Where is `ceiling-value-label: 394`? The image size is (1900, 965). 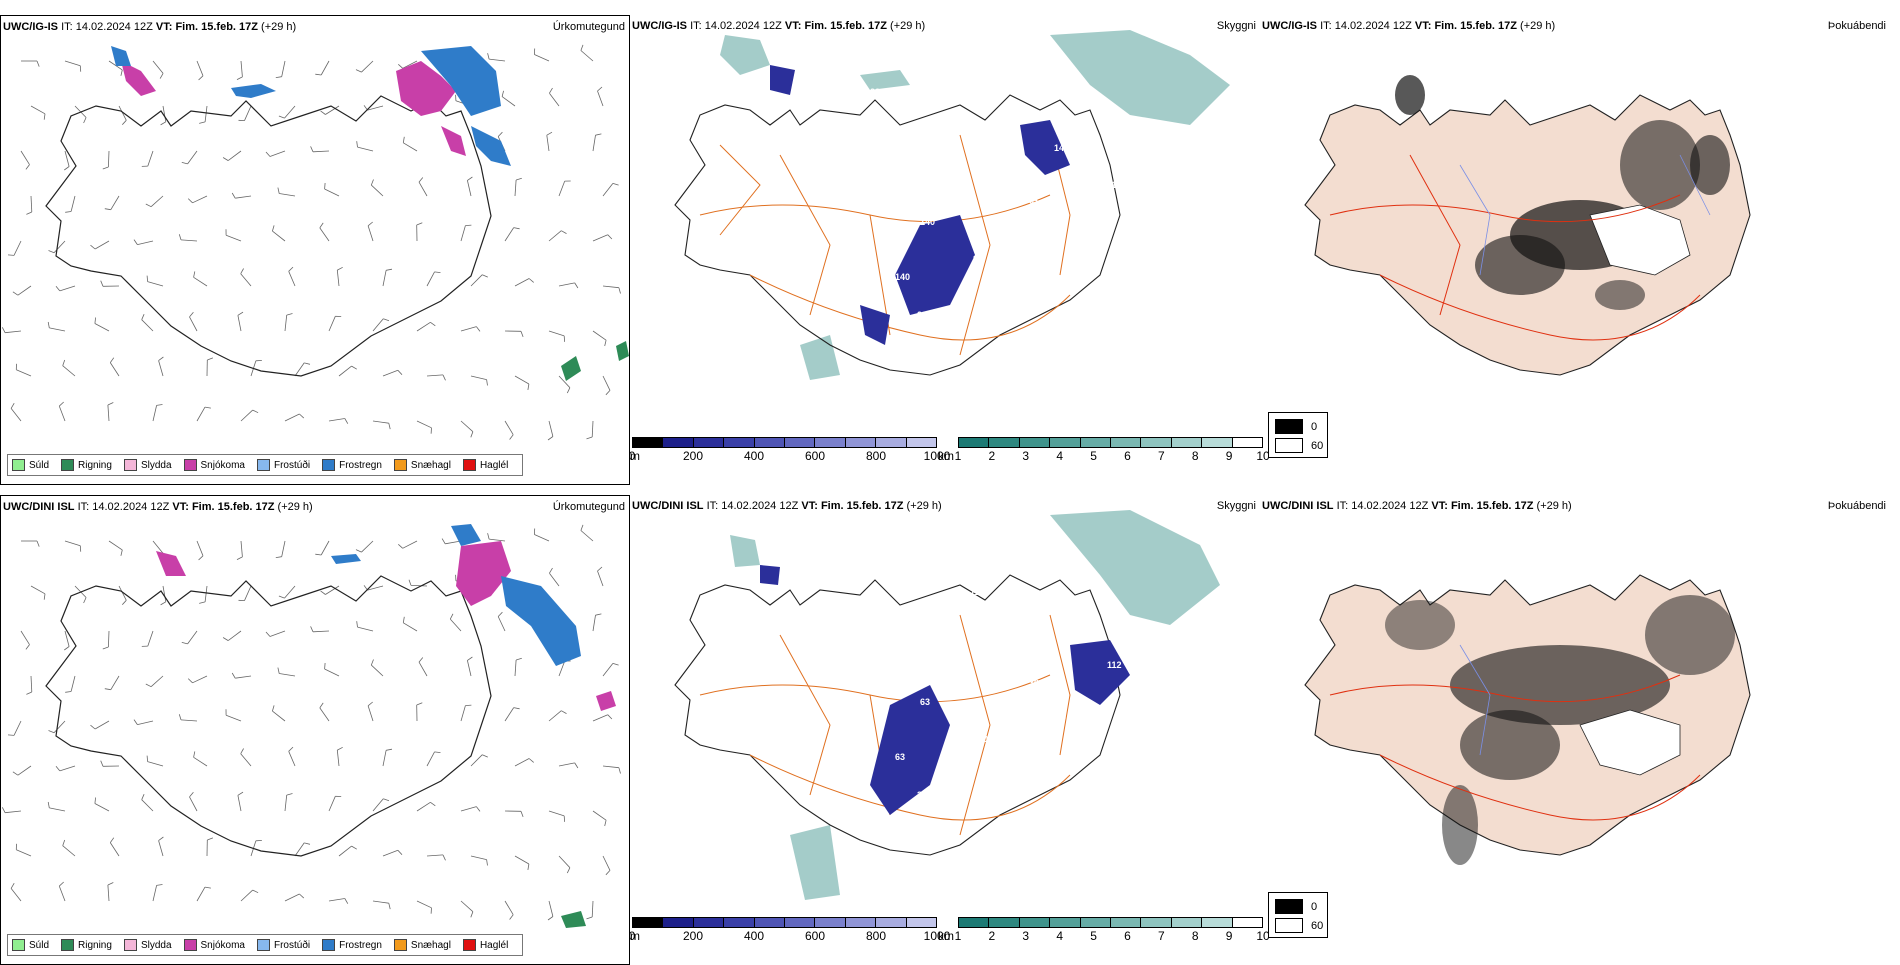
ceiling-value-label: 394 is located at coordinates (1036, 683).